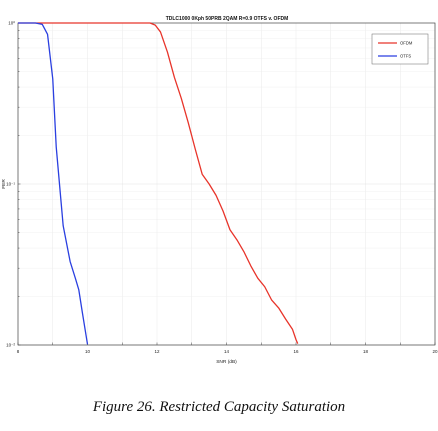 Image resolution: width=438 pixels, height=431 pixels. I want to click on x-tick-label: 10, so click(88, 351).